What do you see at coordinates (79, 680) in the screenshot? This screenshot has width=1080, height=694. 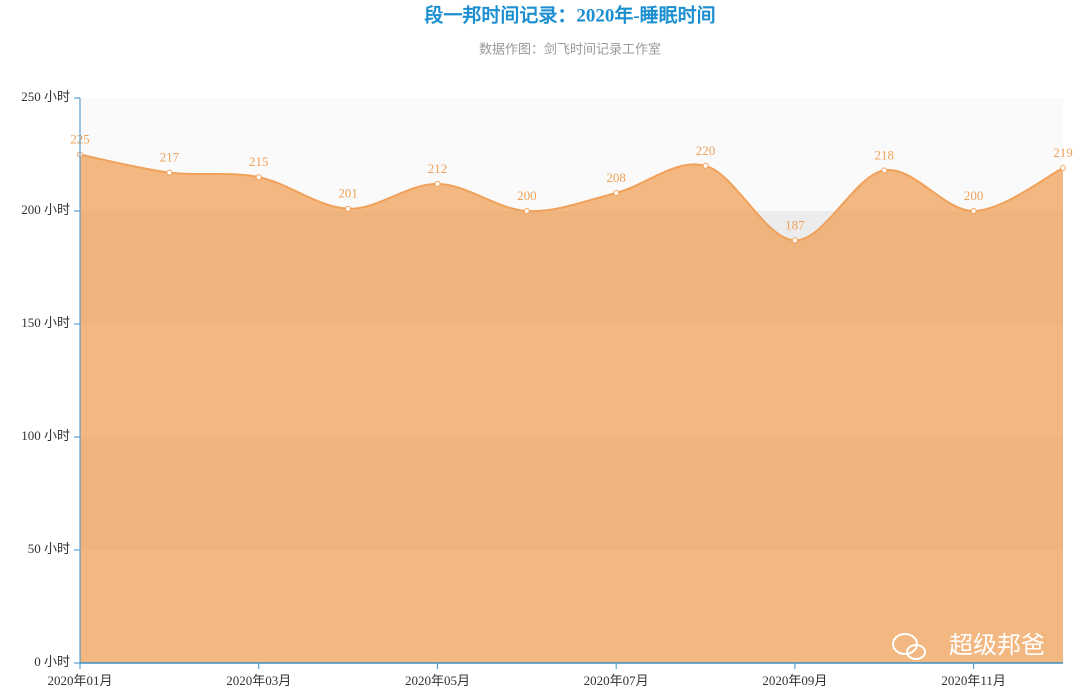 I see `x-tick-label: 2020年01月` at bounding box center [79, 680].